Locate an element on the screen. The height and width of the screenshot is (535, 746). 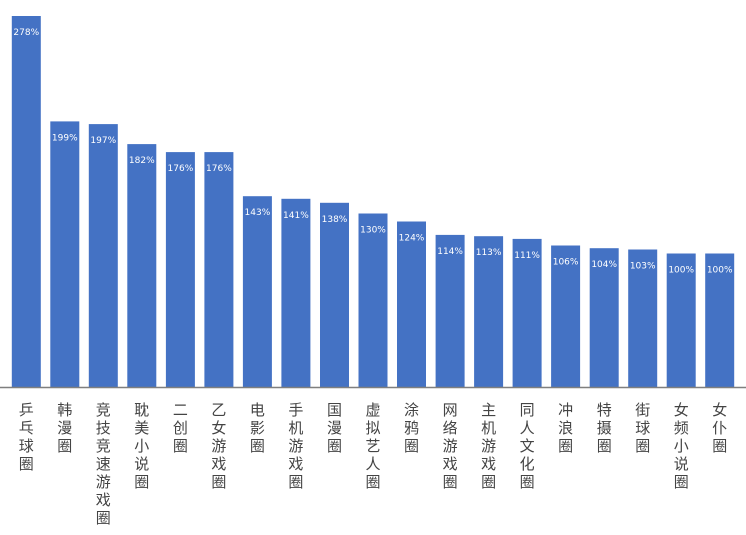
bar-value-label-16: 103% is located at coordinates (643, 267).